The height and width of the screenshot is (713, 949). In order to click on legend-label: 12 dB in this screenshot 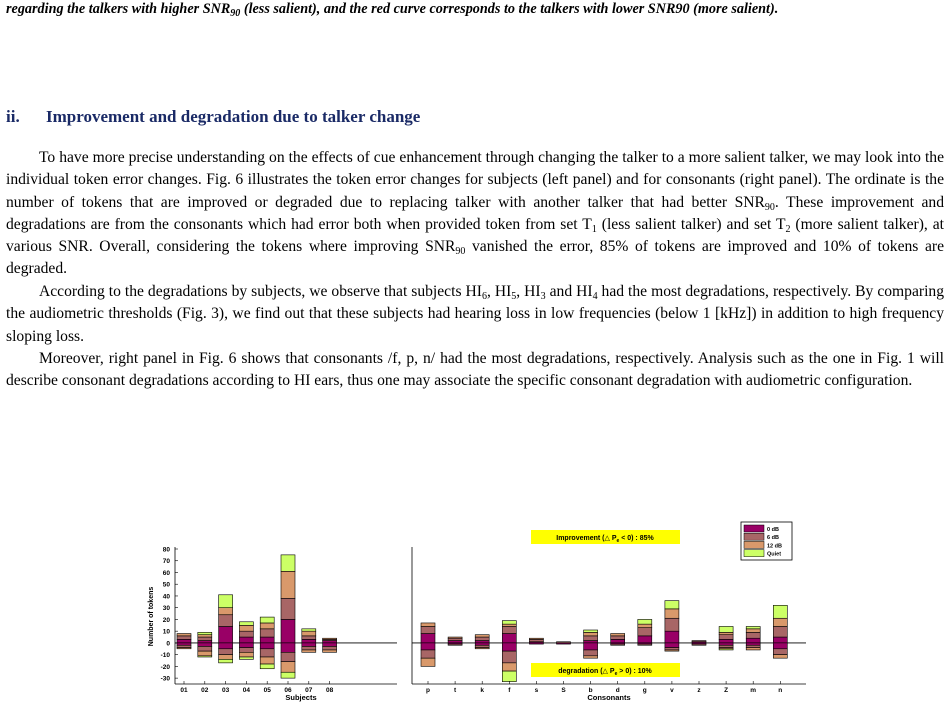, I will do `click(774, 546)`.